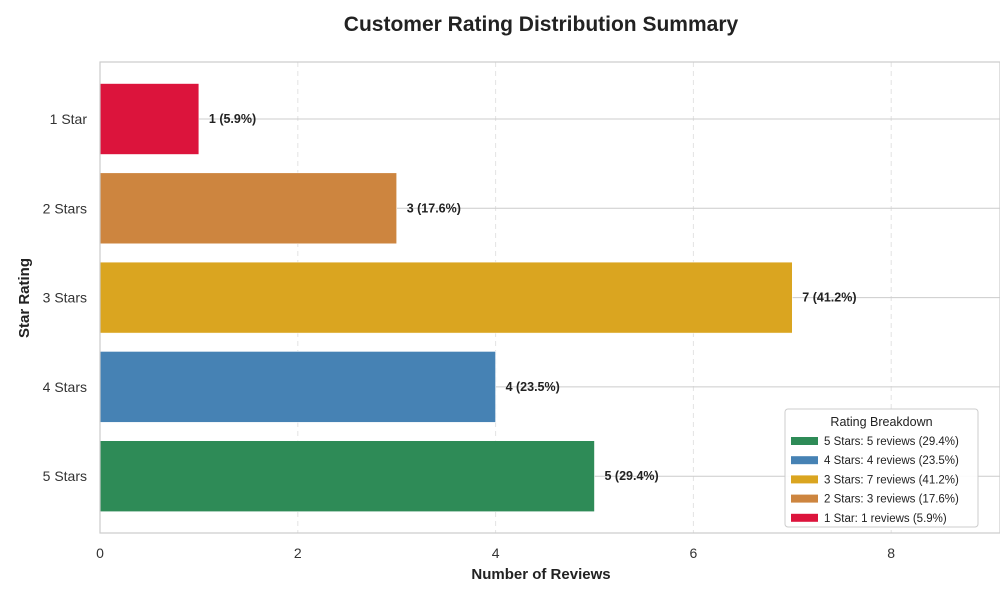 This screenshot has height=600, width=1000. I want to click on x-tick-label: 2, so click(298, 553).